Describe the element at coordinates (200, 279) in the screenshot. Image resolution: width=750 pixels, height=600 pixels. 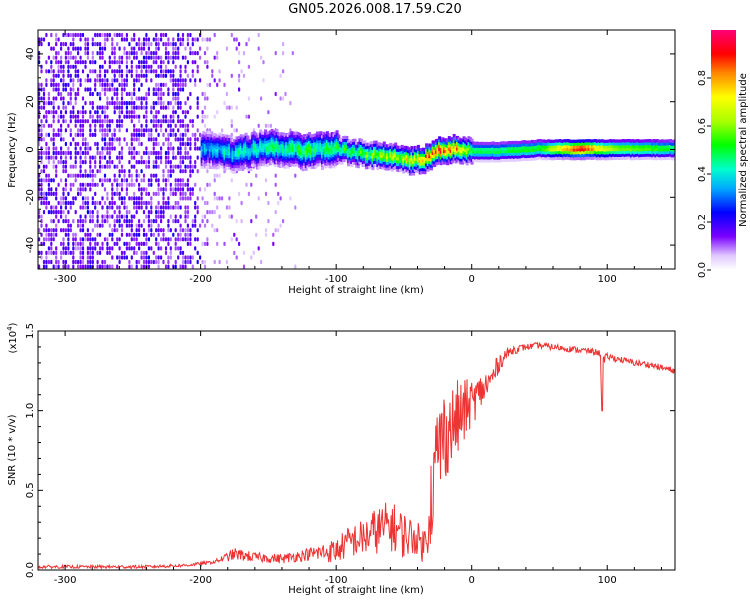
I see `x-tick-label: -200` at that location.